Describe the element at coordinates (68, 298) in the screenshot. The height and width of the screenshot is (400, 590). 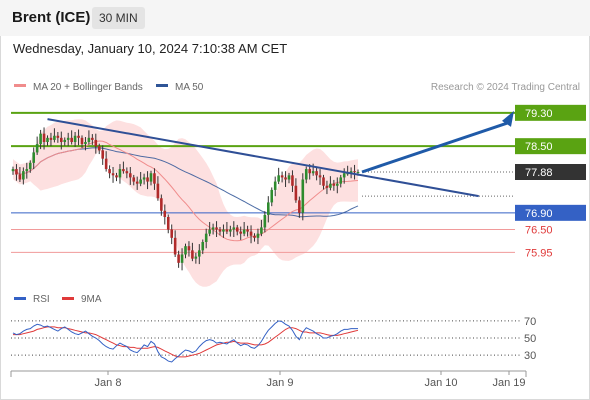
I see `ma9-legend-swatch` at that location.